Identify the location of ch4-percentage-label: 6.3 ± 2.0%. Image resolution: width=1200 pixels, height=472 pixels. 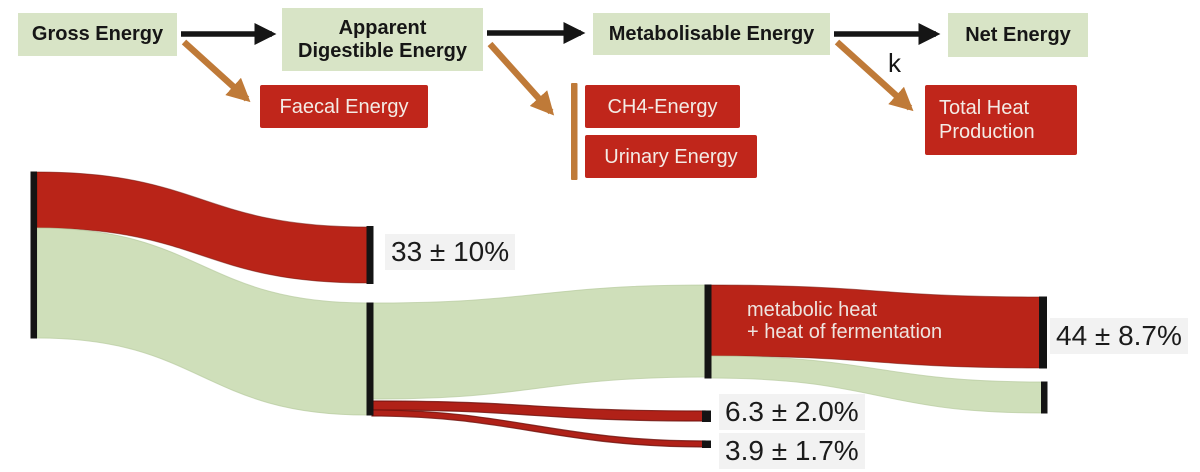
(792, 412).